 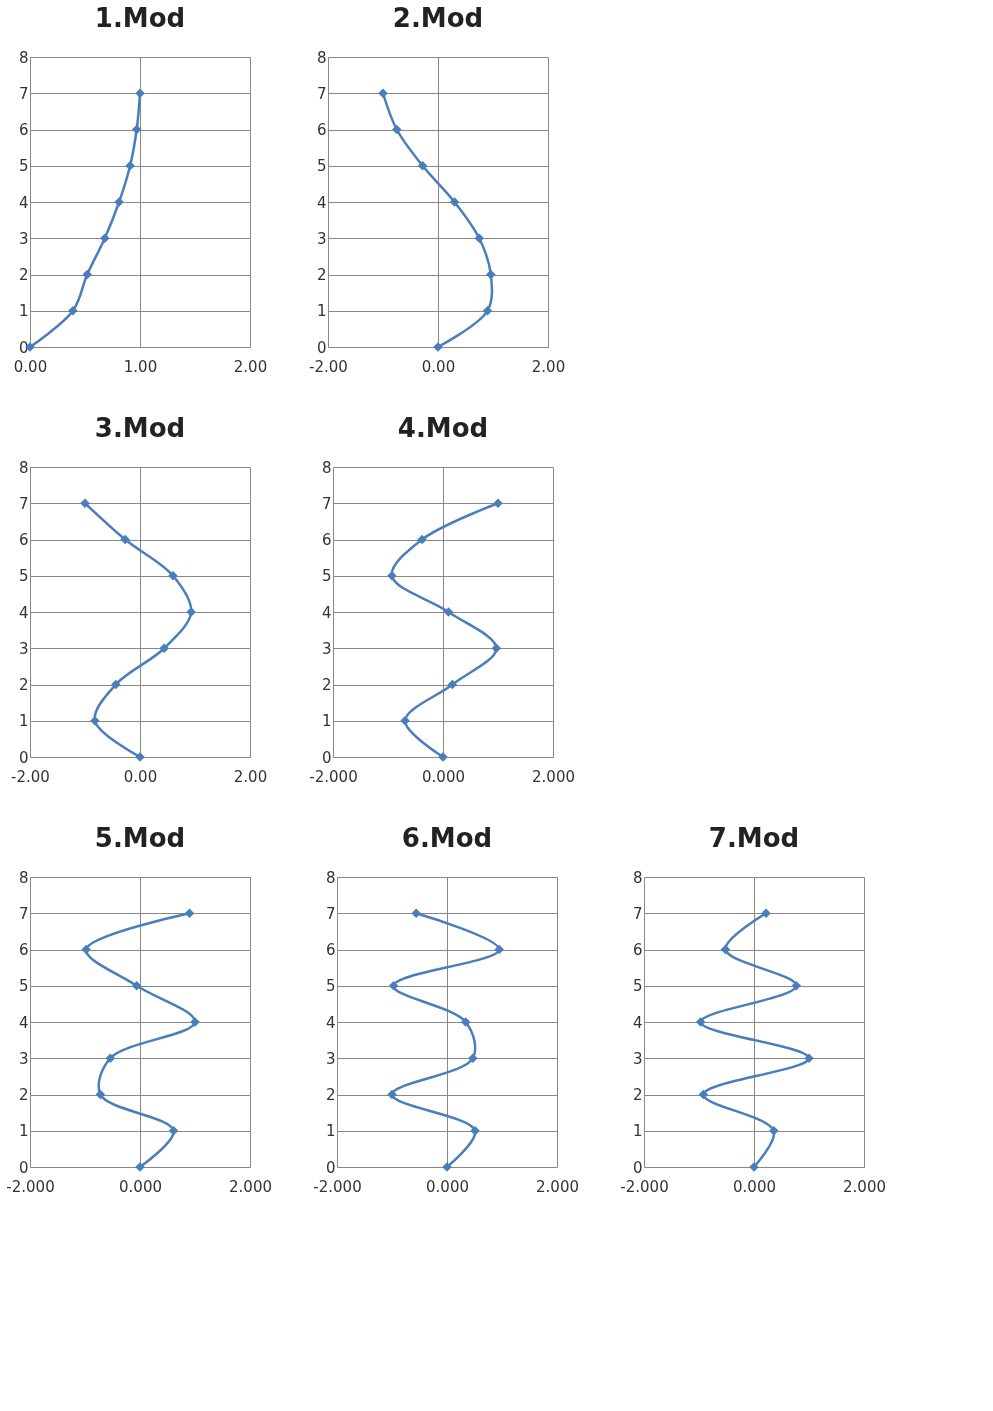 What do you see at coordinates (443, 428) in the screenshot?
I see `chart-title: 4.Mod` at bounding box center [443, 428].